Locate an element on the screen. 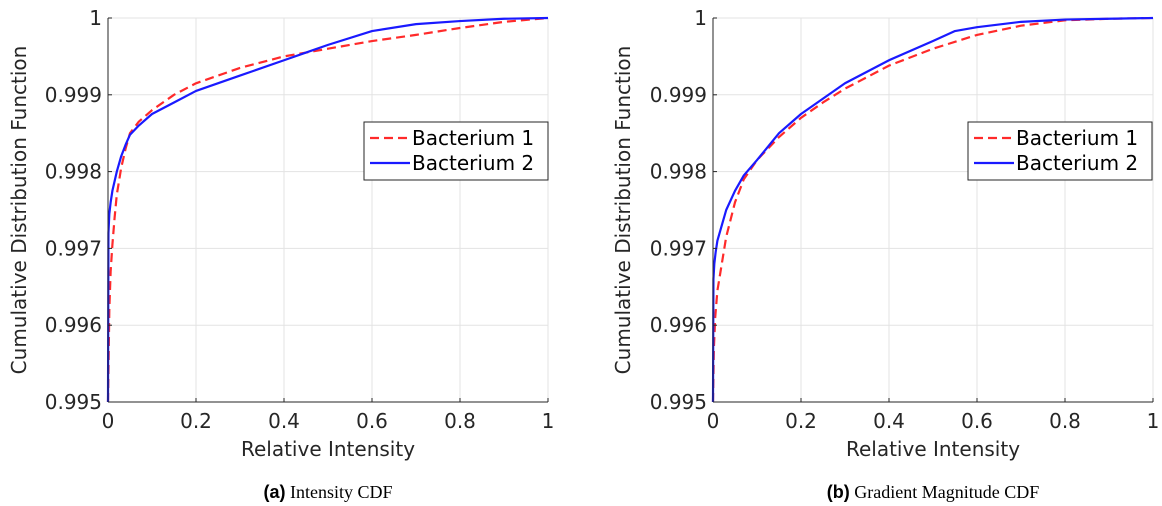 Image resolution: width=1162 pixels, height=506 pixels. caption-a-text: Intensity CDF is located at coordinates (341, 492).